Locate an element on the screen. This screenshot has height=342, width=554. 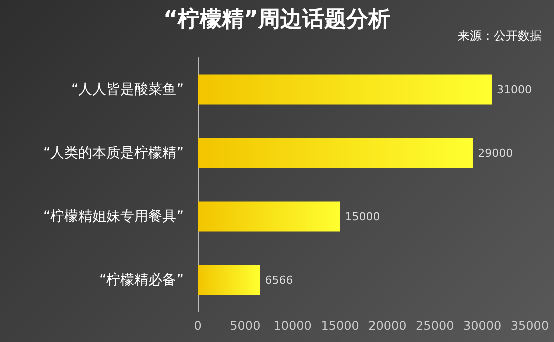
data-label: 31000 is located at coordinates (514, 89).